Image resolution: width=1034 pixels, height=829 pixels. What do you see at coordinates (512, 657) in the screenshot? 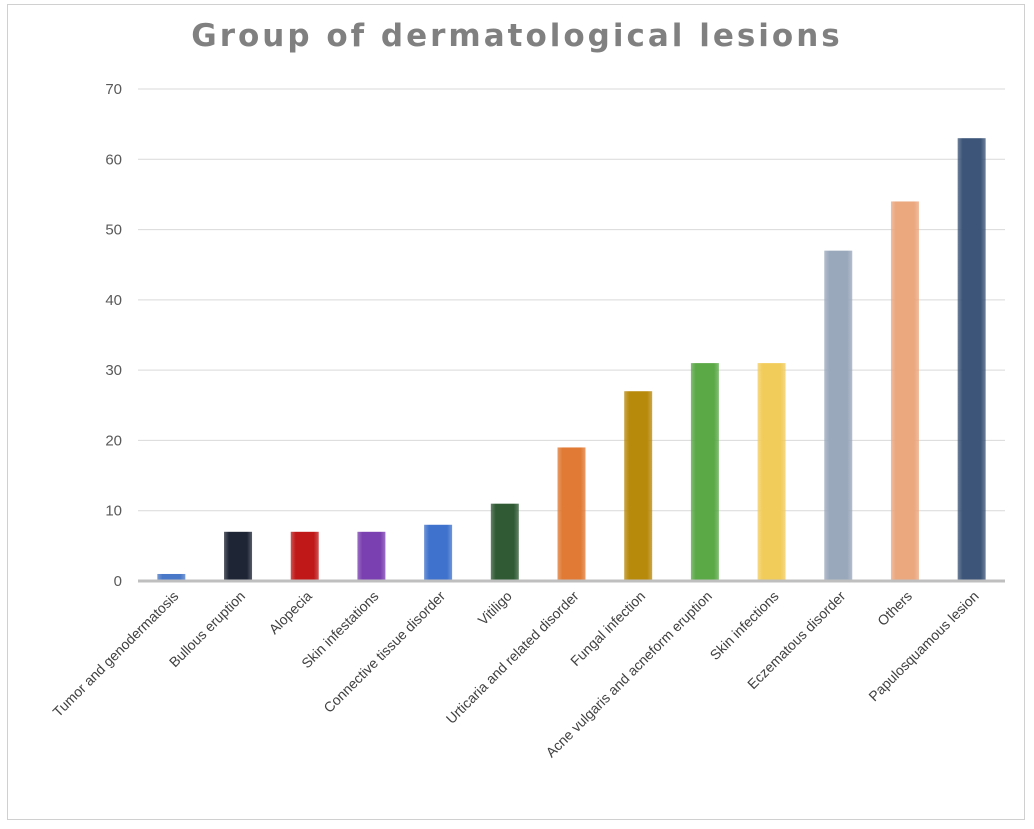
I see `x-tick-label: Urticaria and related disorder` at bounding box center [512, 657].